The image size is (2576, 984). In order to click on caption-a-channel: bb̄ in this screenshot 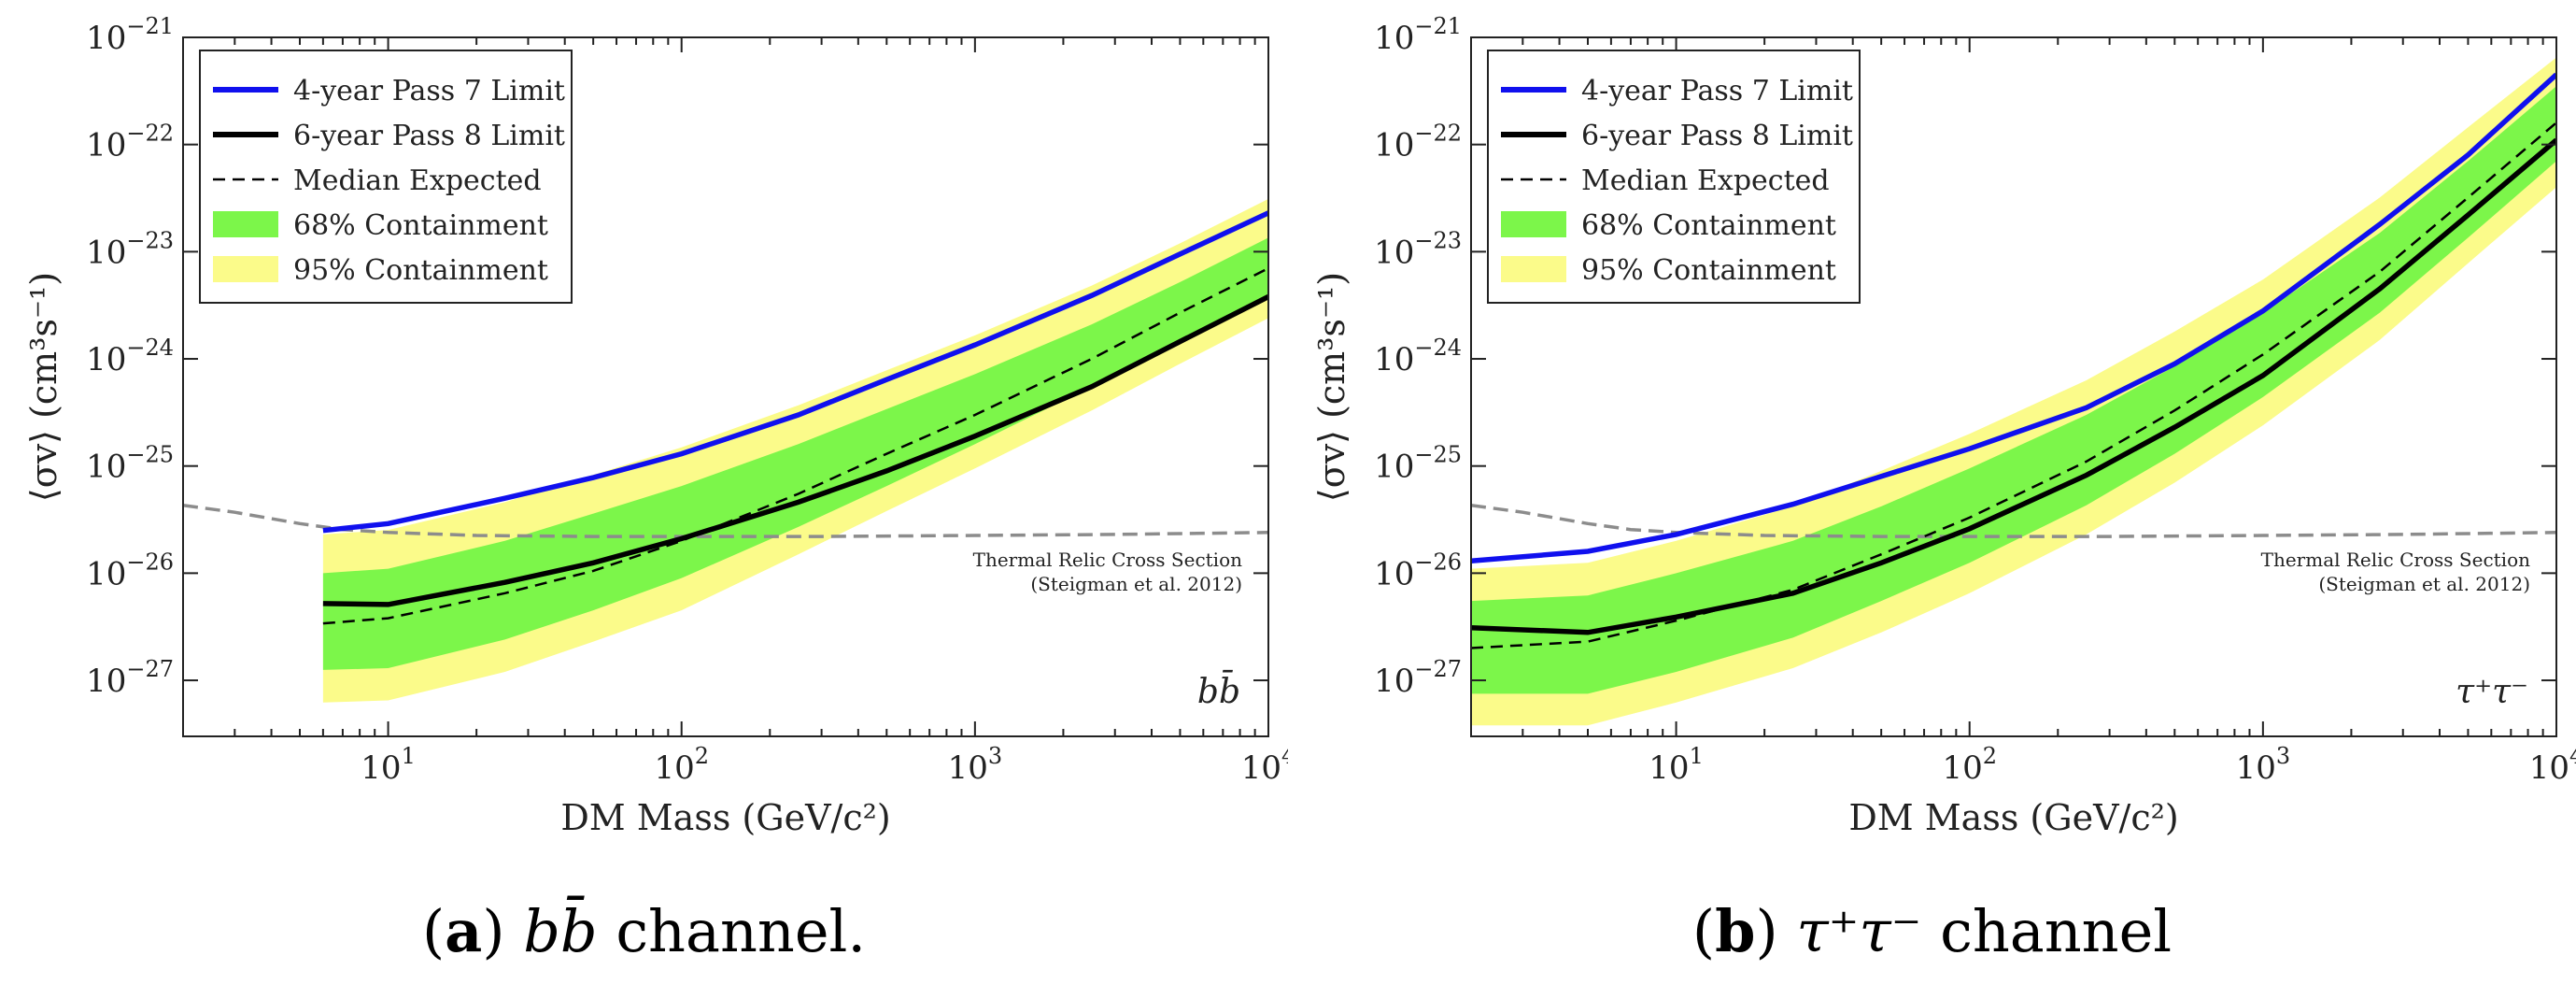, I will do `click(560, 931)`.